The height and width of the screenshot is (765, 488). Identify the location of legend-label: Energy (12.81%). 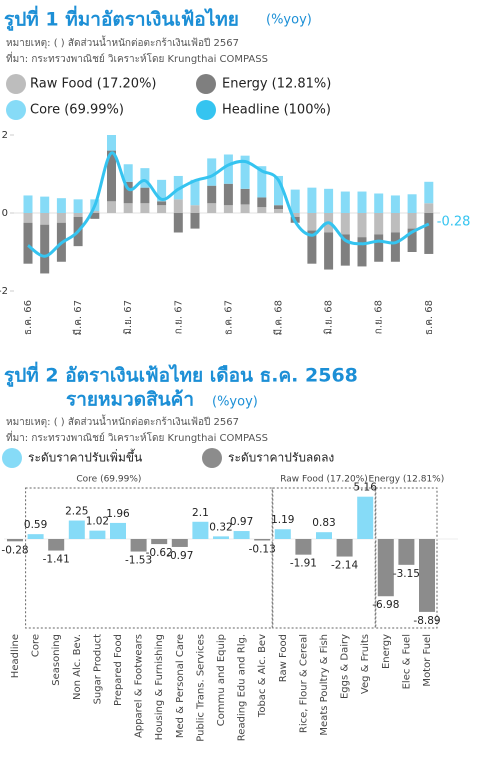
(276, 84).